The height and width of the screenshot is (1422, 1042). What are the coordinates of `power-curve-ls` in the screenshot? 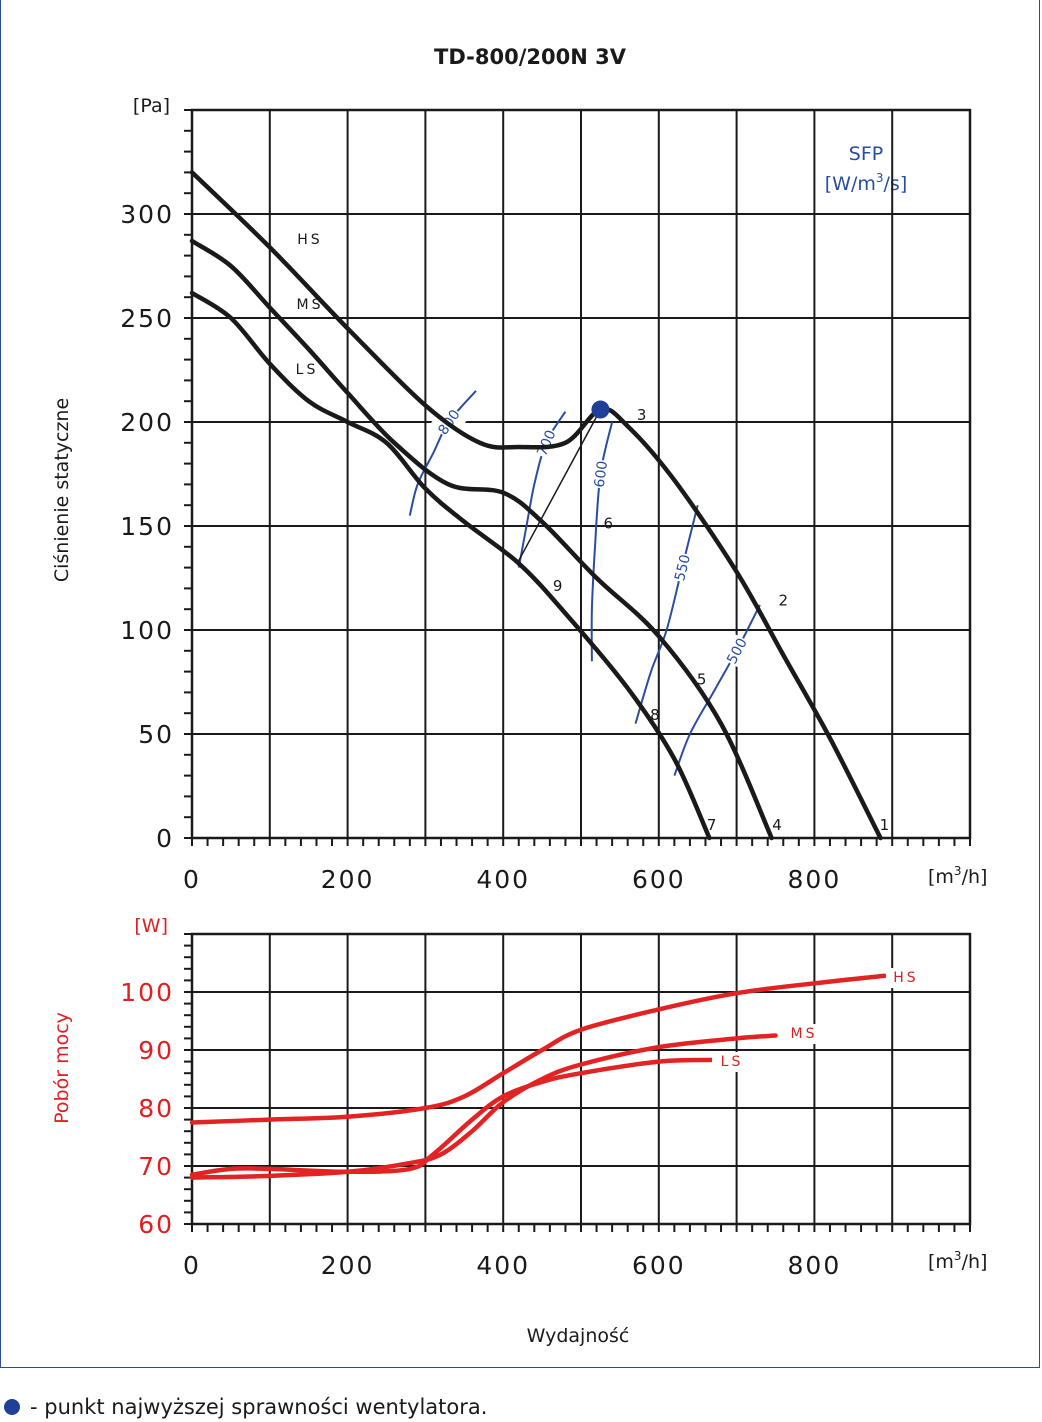 It's located at (452, 1117).